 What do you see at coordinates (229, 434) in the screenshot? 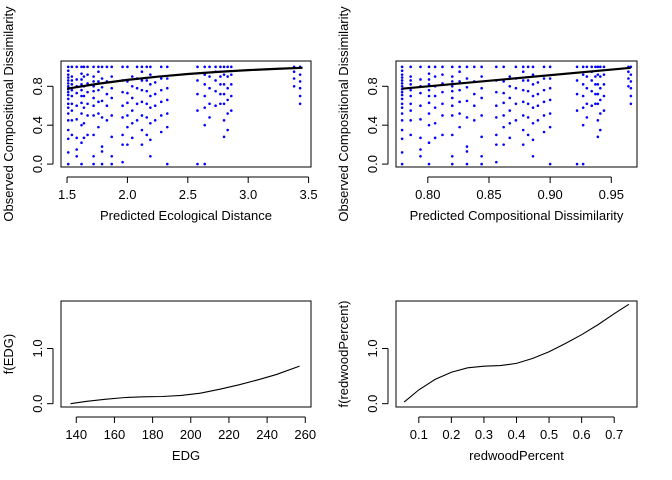
I see `x-tick-label: 220` at bounding box center [229, 434].